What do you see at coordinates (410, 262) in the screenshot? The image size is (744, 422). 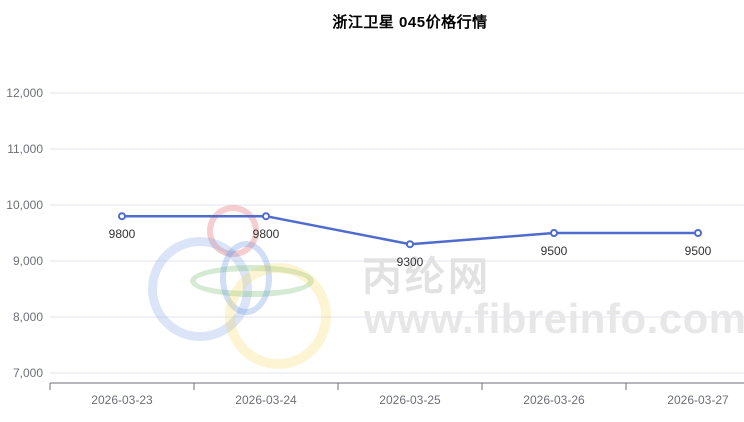 I see `data-point-value-label: 9300` at bounding box center [410, 262].